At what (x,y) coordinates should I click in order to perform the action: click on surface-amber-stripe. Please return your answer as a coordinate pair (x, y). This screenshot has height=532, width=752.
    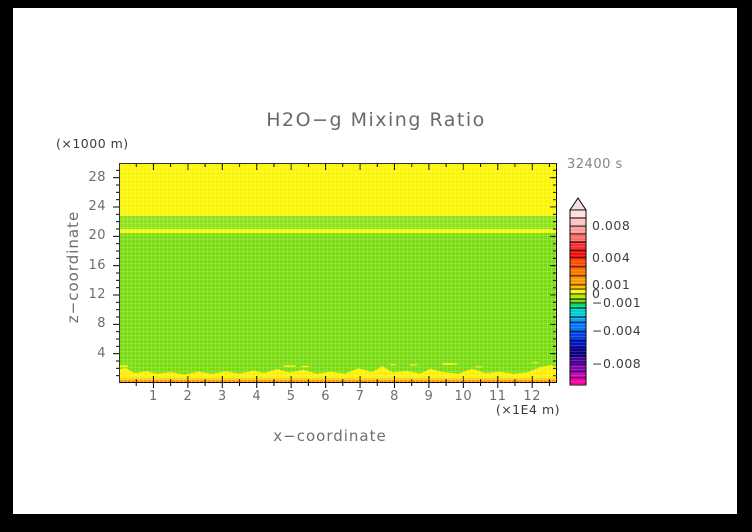
    Looking at the image, I should click on (338, 379).